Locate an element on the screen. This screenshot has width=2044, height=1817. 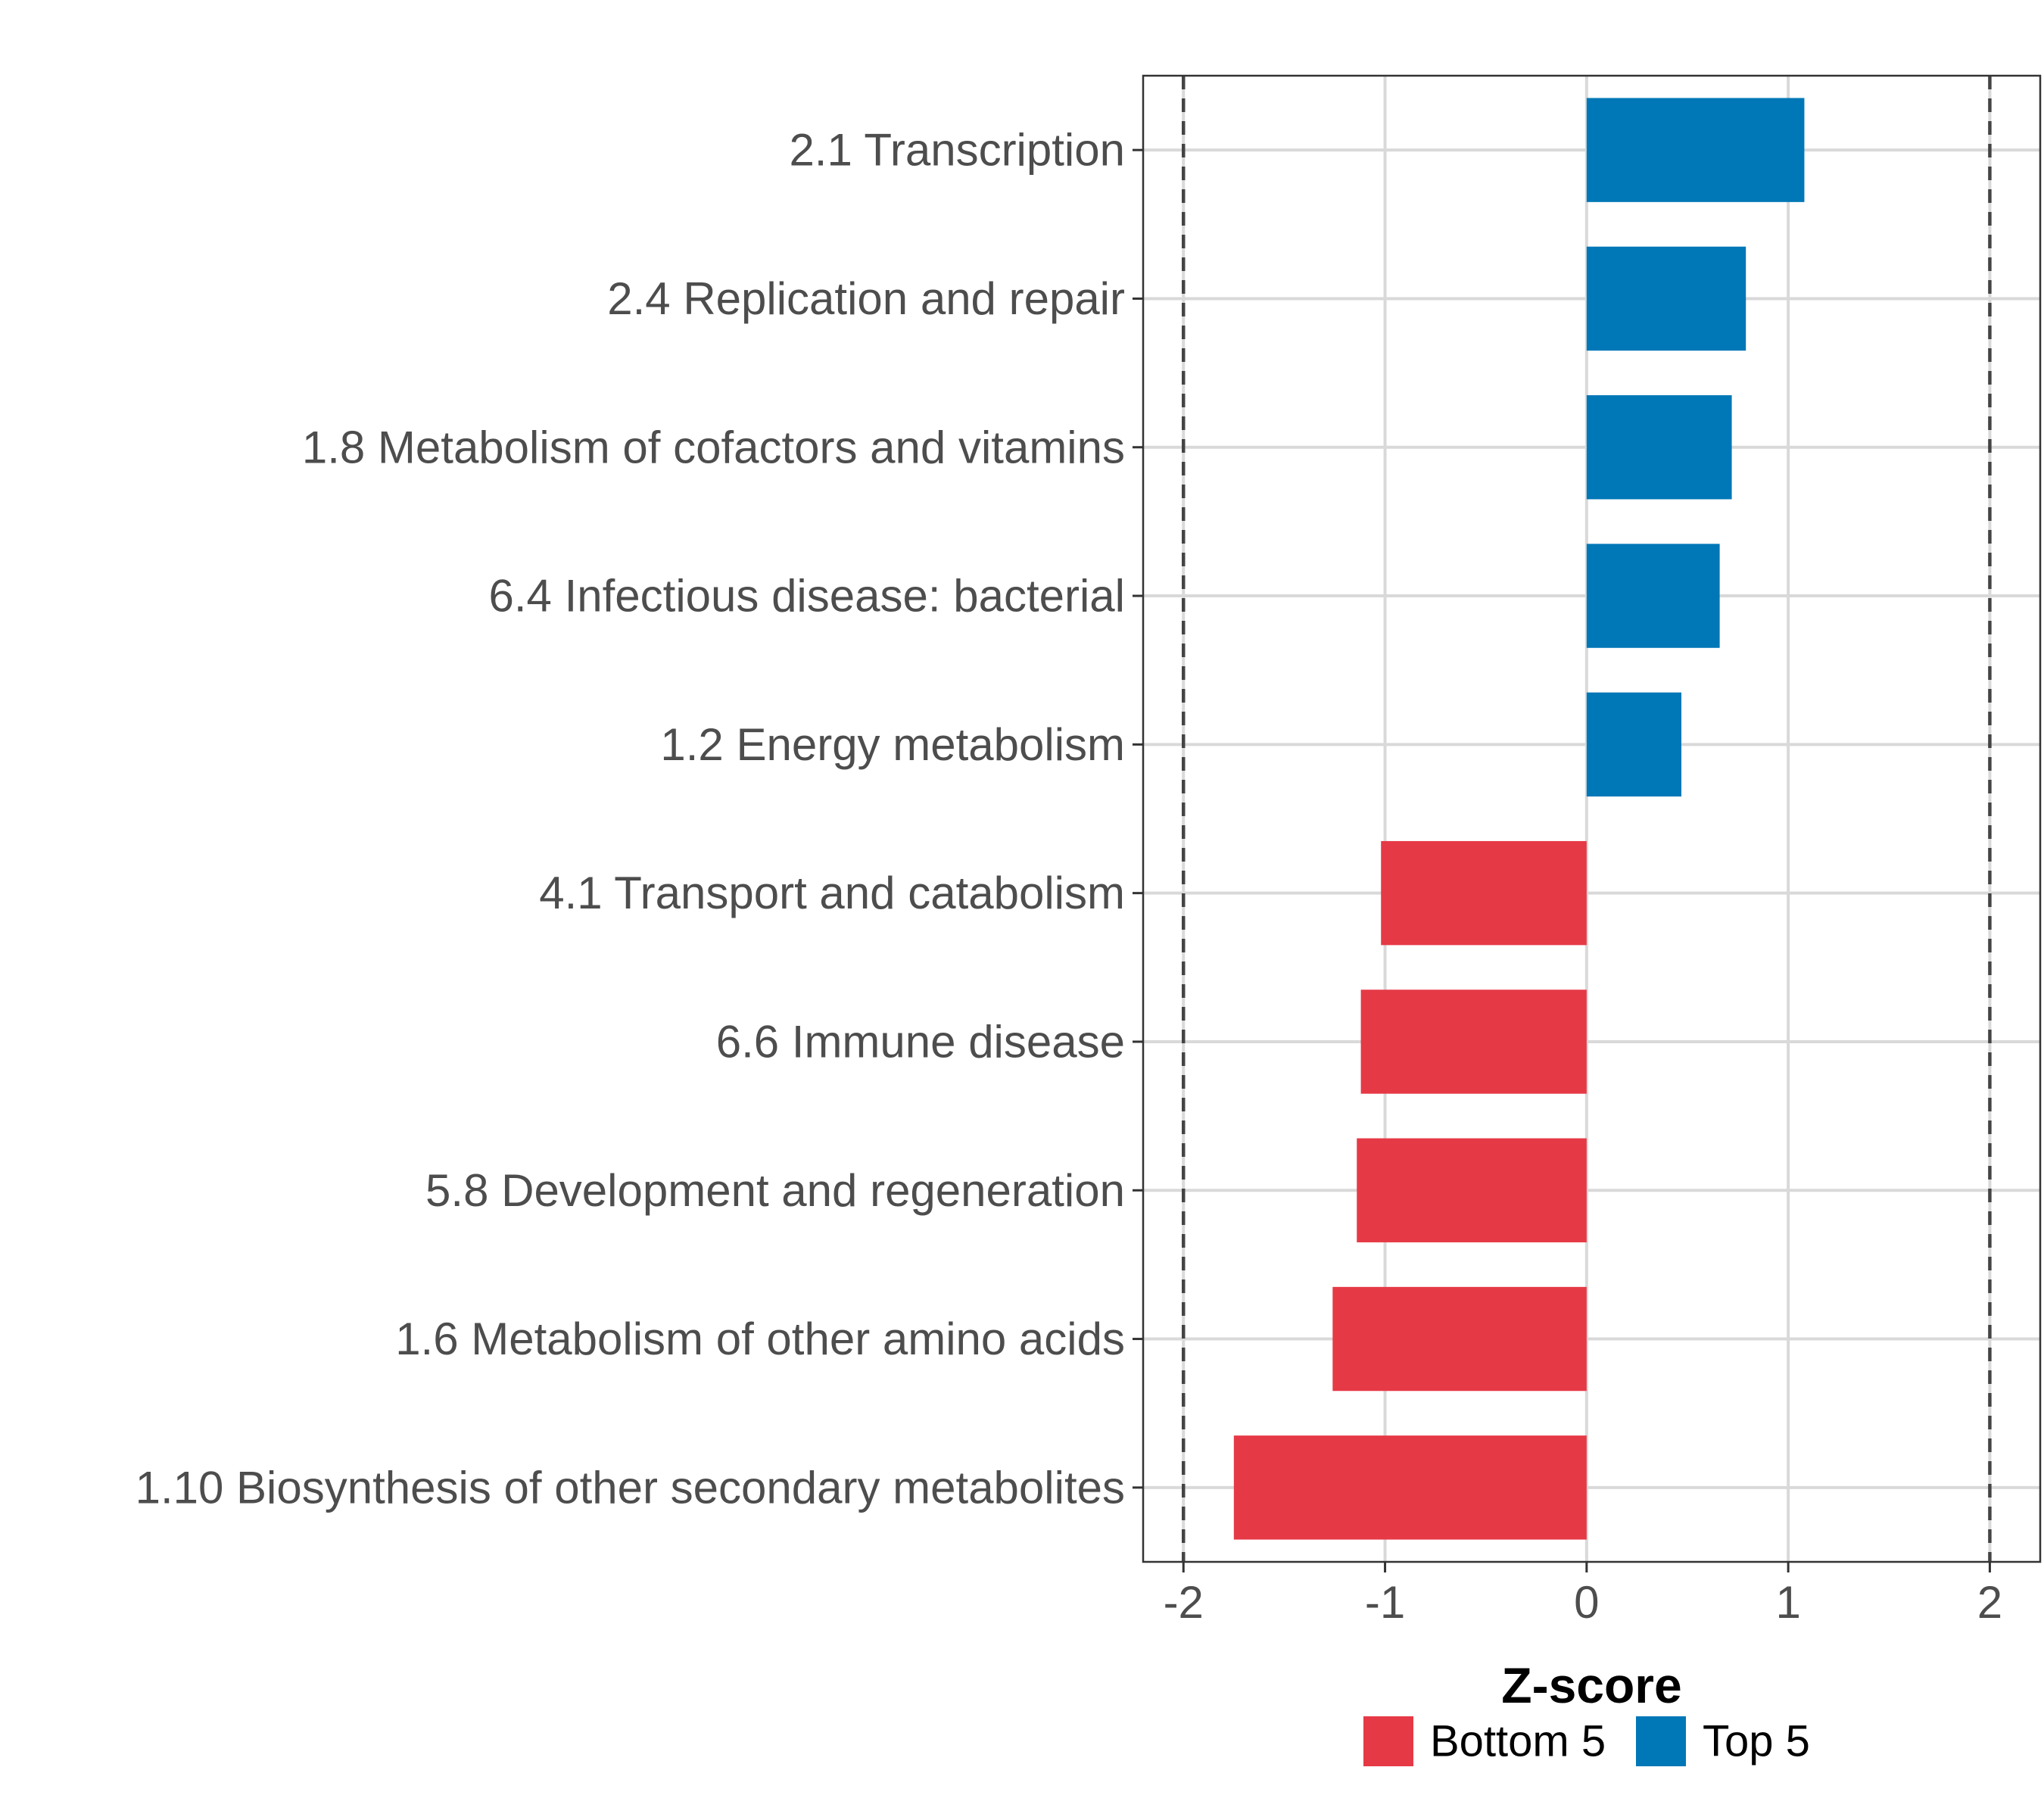
category-label-1: 2.1 Transcription is located at coordinates (957, 150).